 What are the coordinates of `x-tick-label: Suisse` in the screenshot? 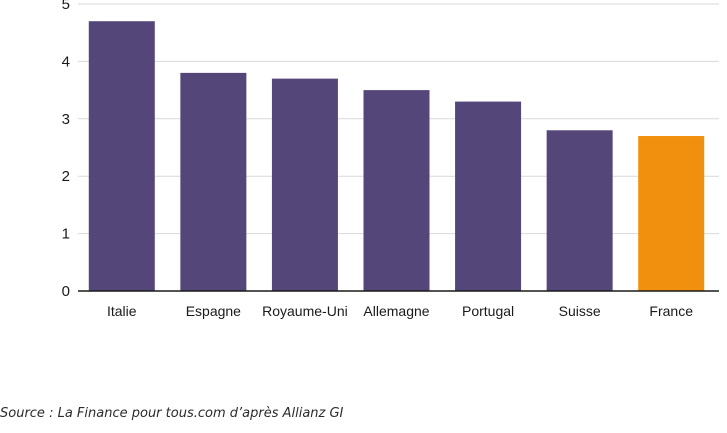 It's located at (580, 311).